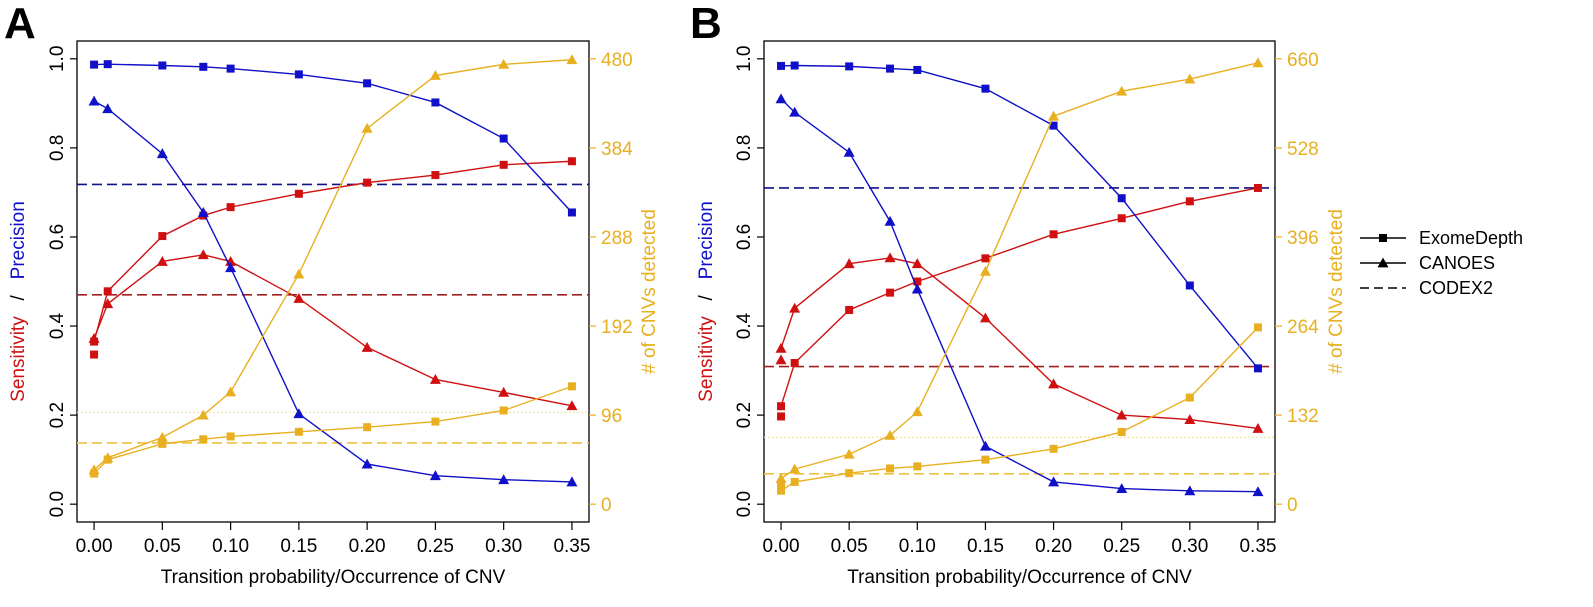 The image size is (1593, 607). I want to click on panel-b-x-tick-label-6: 0.30, so click(1189, 546).